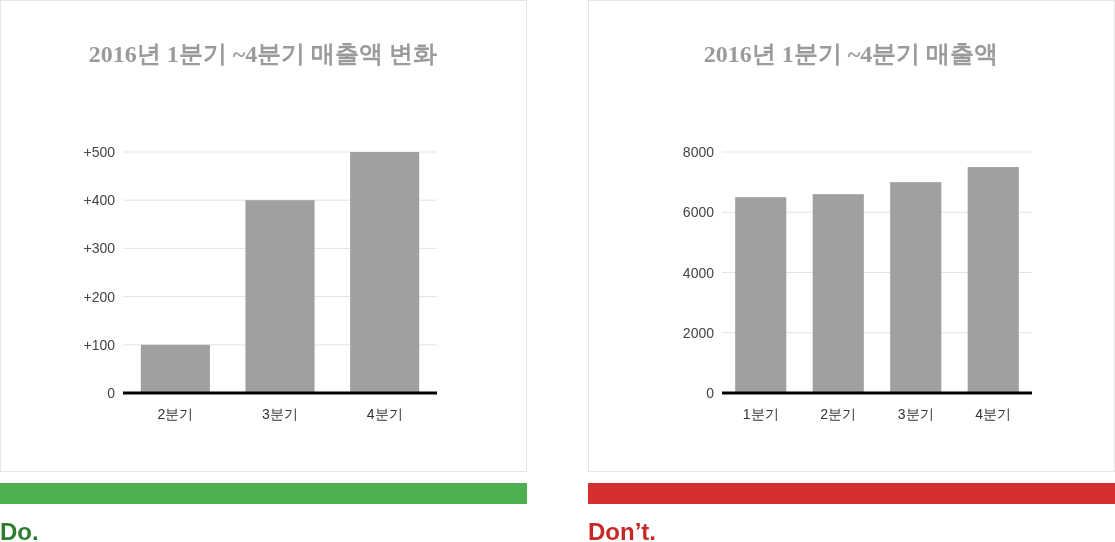 The height and width of the screenshot is (542, 1115). What do you see at coordinates (99, 200) in the screenshot?
I see `y-tick-label: +400` at bounding box center [99, 200].